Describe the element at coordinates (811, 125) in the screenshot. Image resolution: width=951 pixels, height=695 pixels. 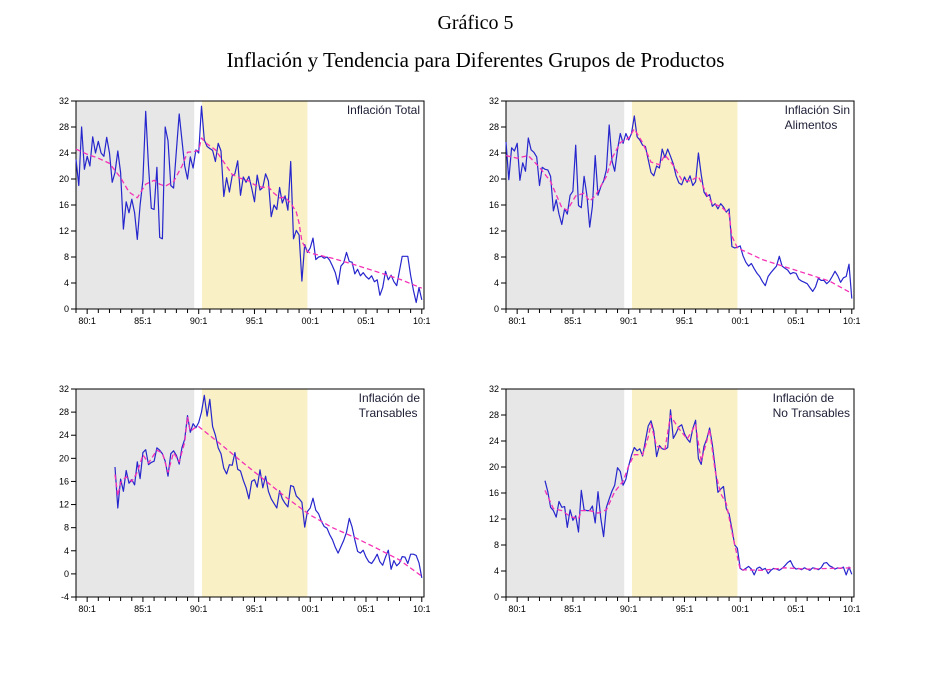
I see `legend-line: Alimentos` at that location.